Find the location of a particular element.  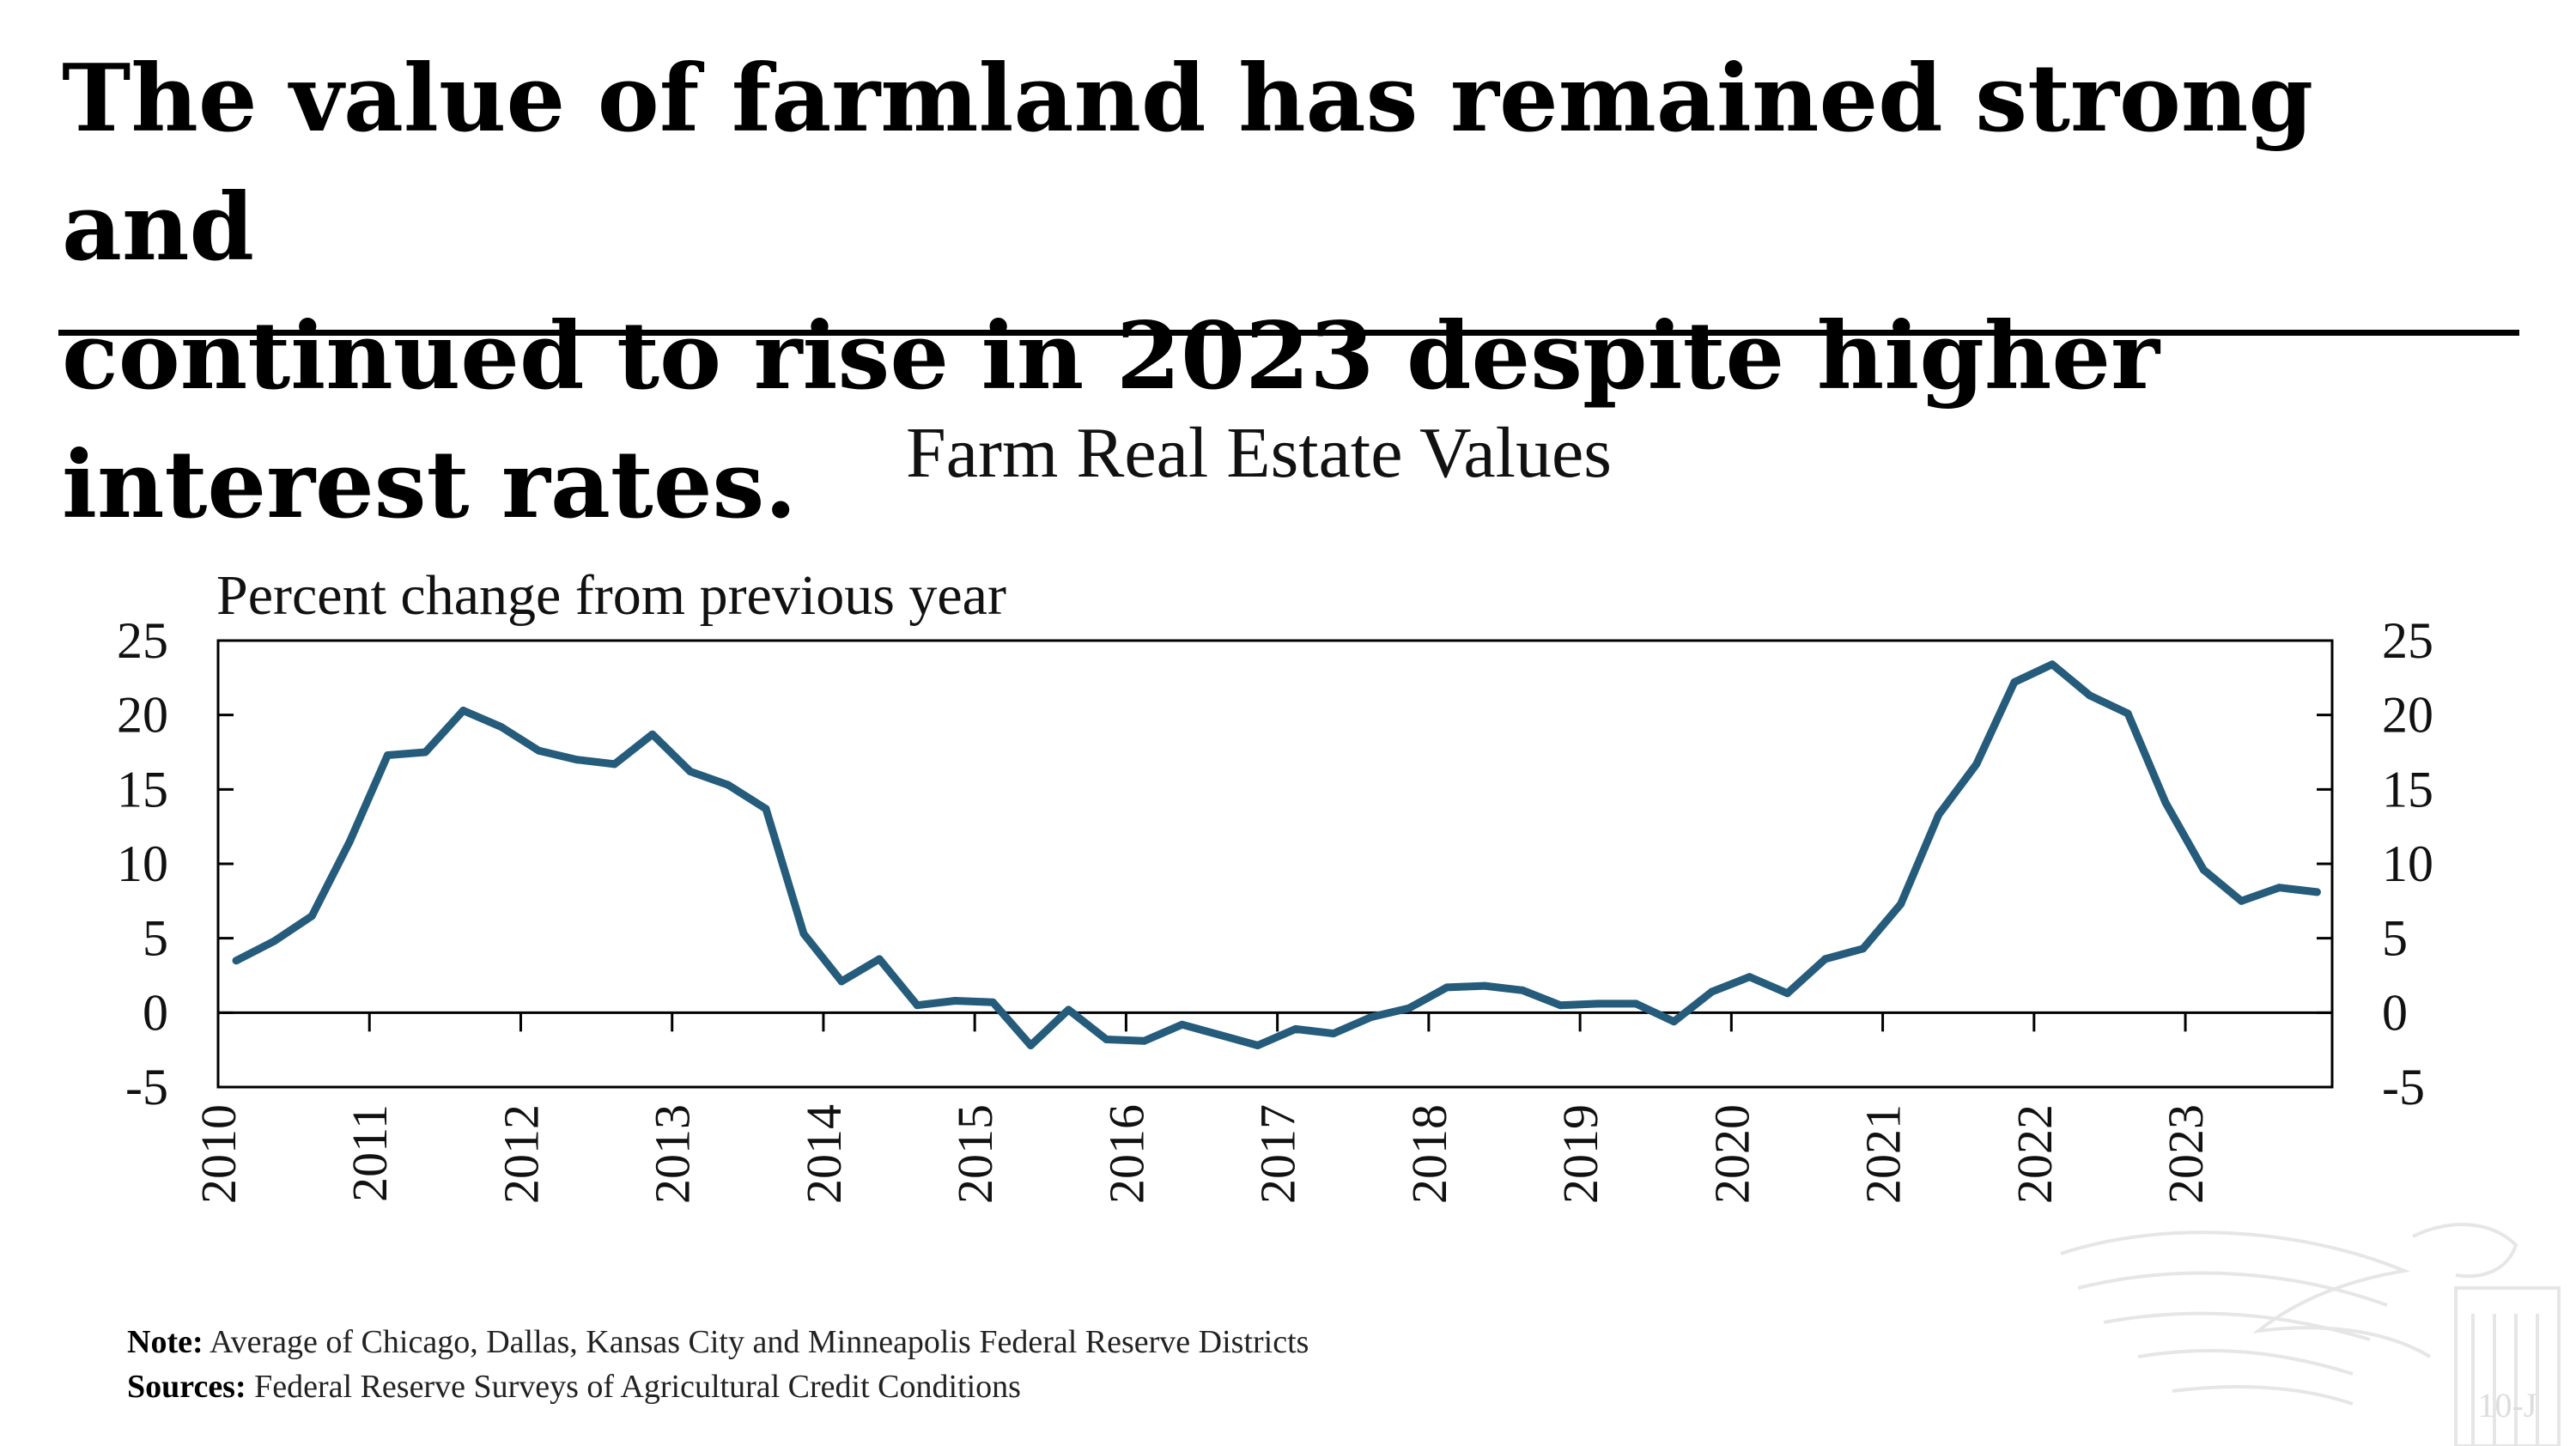

y-tick-label-right-1: 20 is located at coordinates (2407, 716).